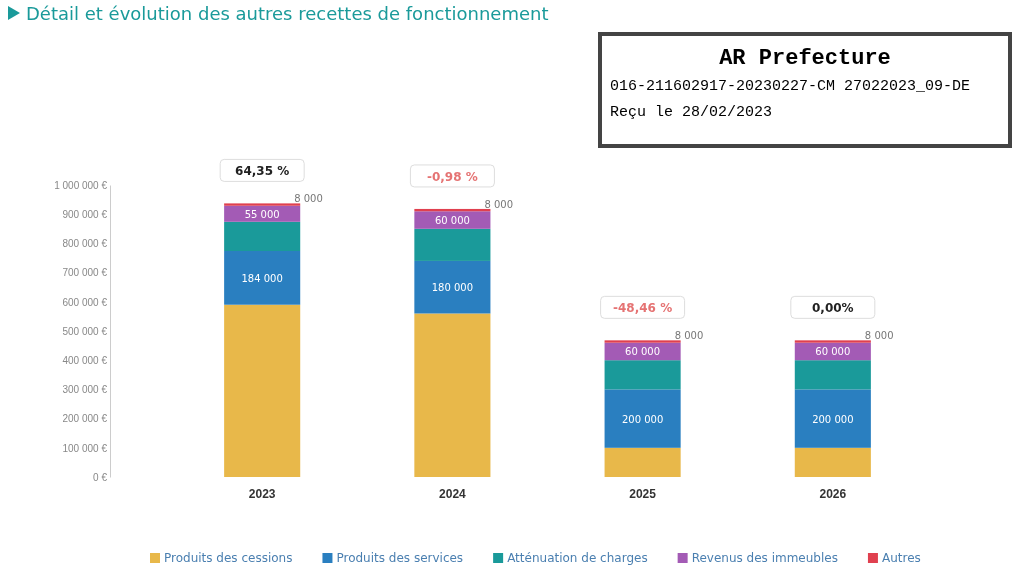 This screenshot has height=587, width=1025. Describe the element at coordinates (262, 171) in the screenshot. I see `annotation: 64,35 %` at that location.